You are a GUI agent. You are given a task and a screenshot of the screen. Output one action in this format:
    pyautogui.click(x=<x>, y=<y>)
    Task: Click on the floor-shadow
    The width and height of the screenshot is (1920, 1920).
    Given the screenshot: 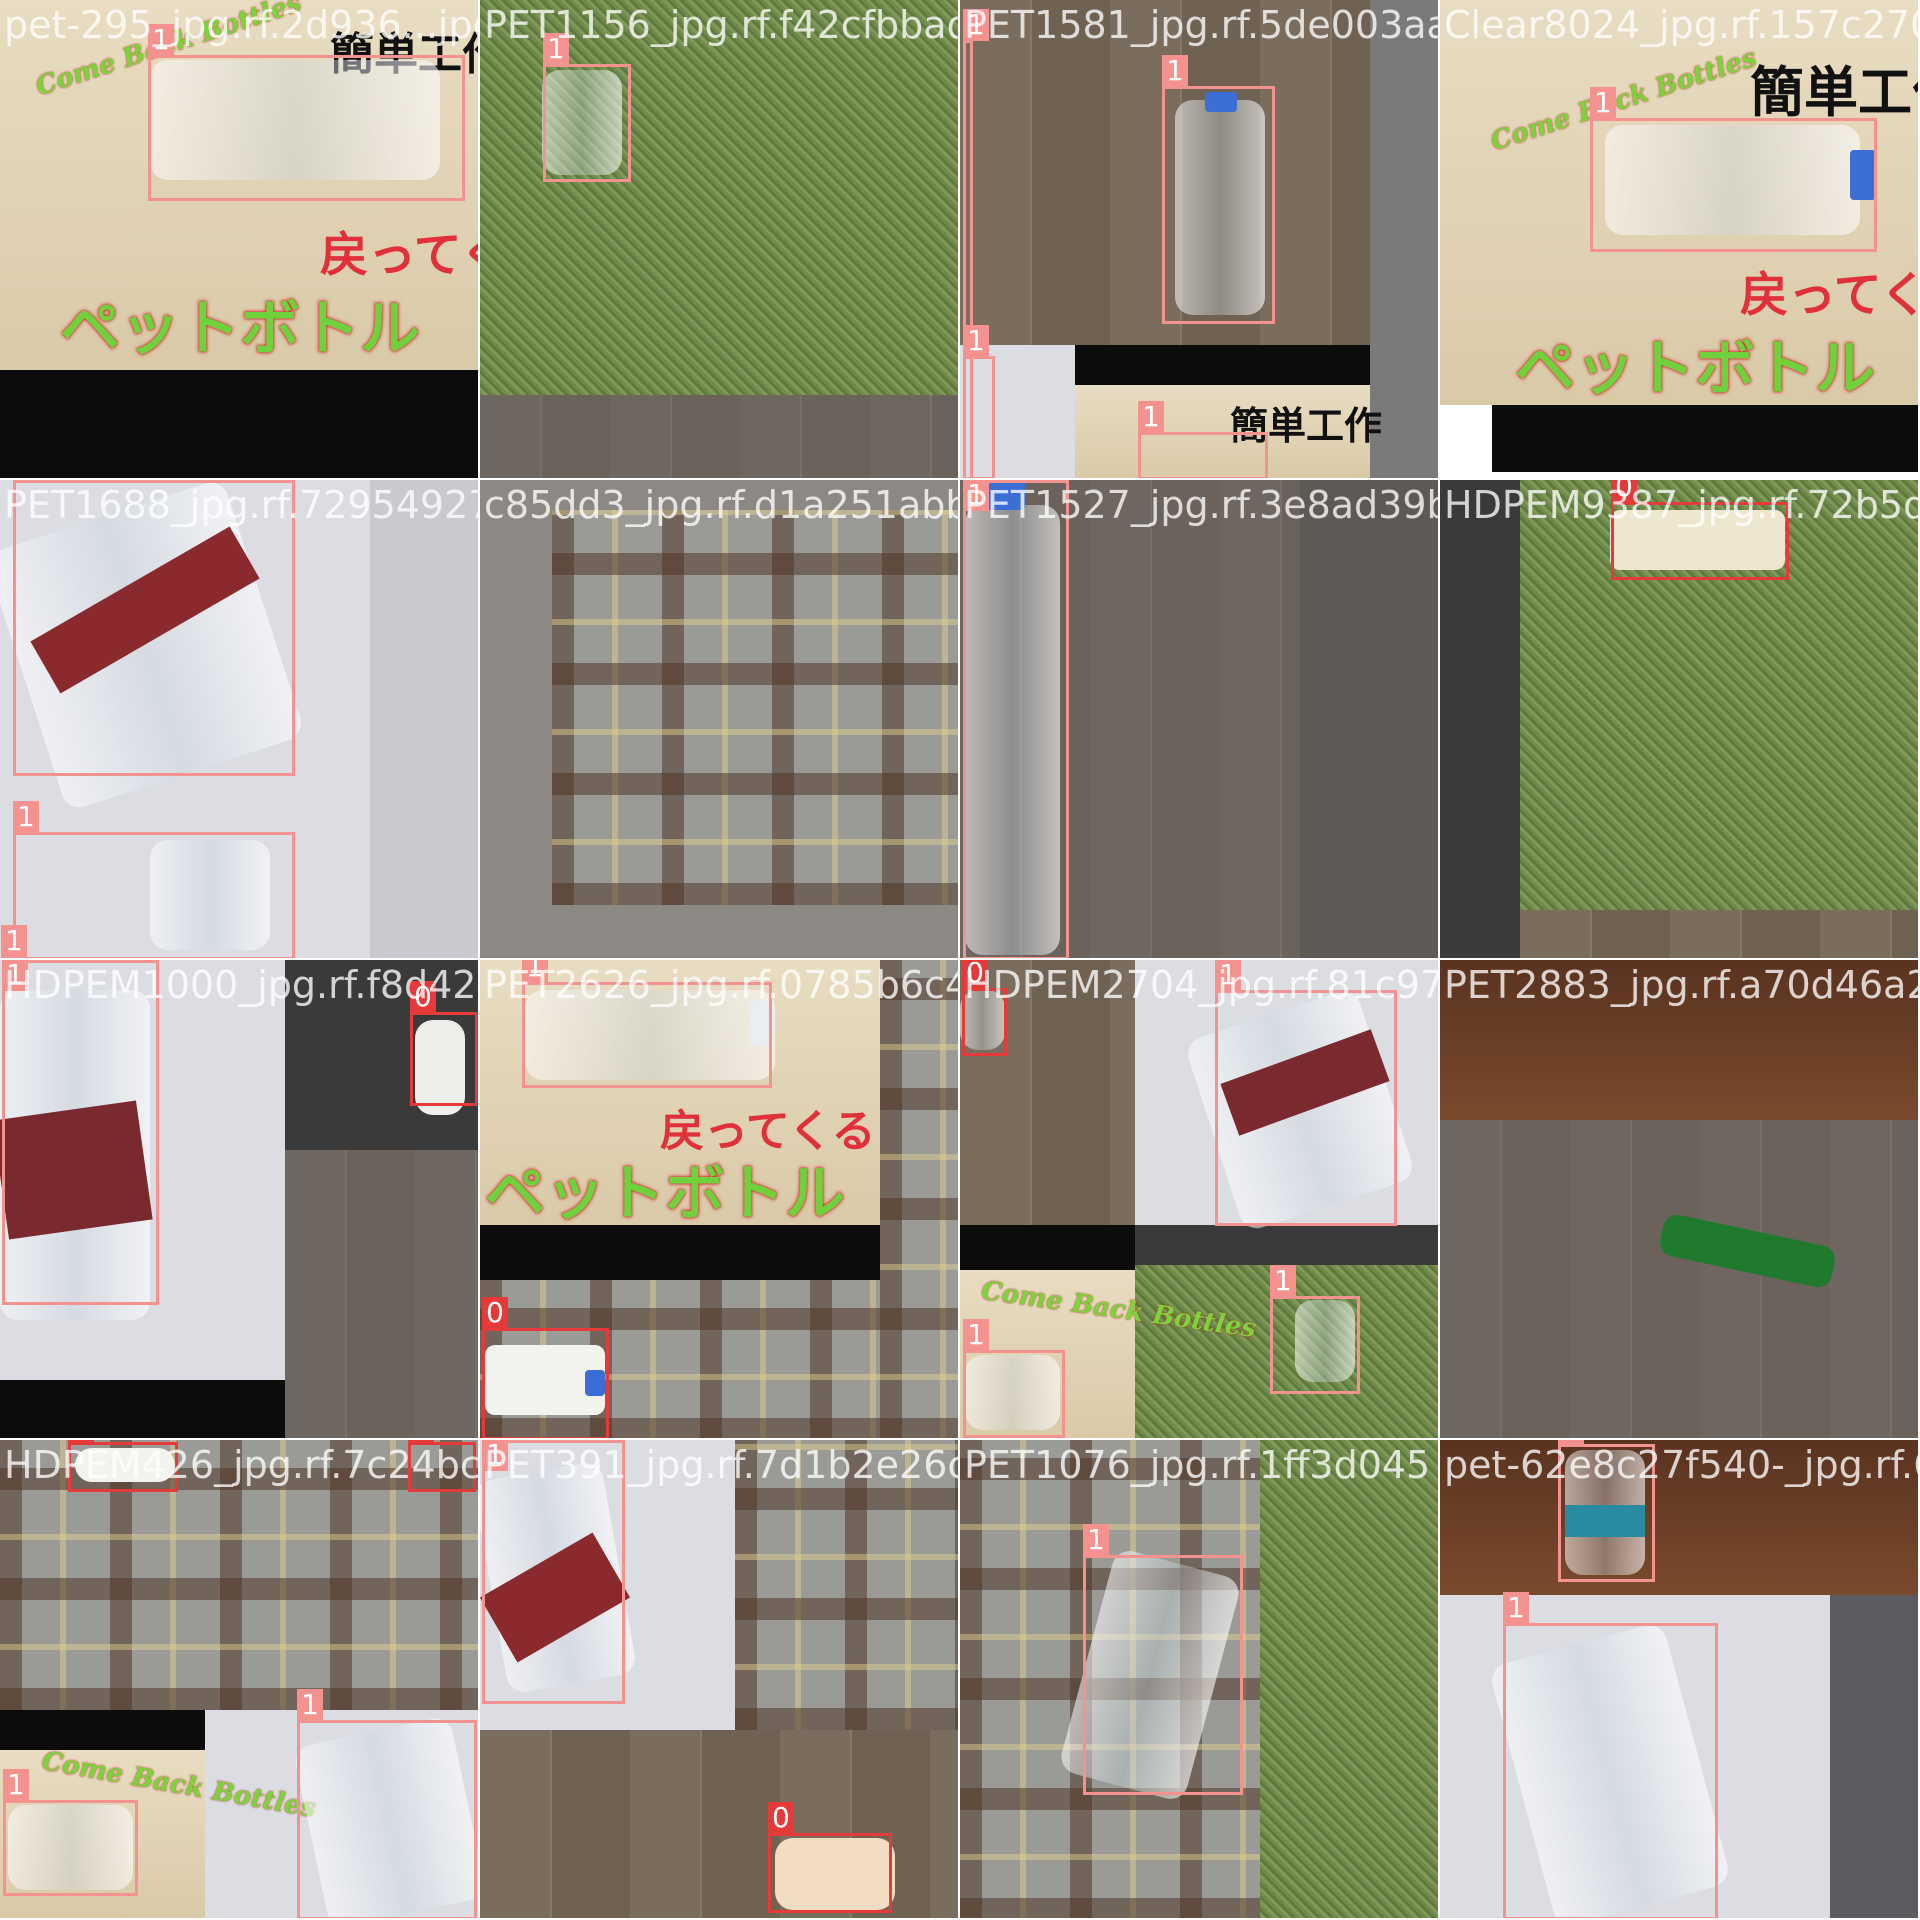 What is the action you would take?
    pyautogui.click(x=1369, y=719)
    